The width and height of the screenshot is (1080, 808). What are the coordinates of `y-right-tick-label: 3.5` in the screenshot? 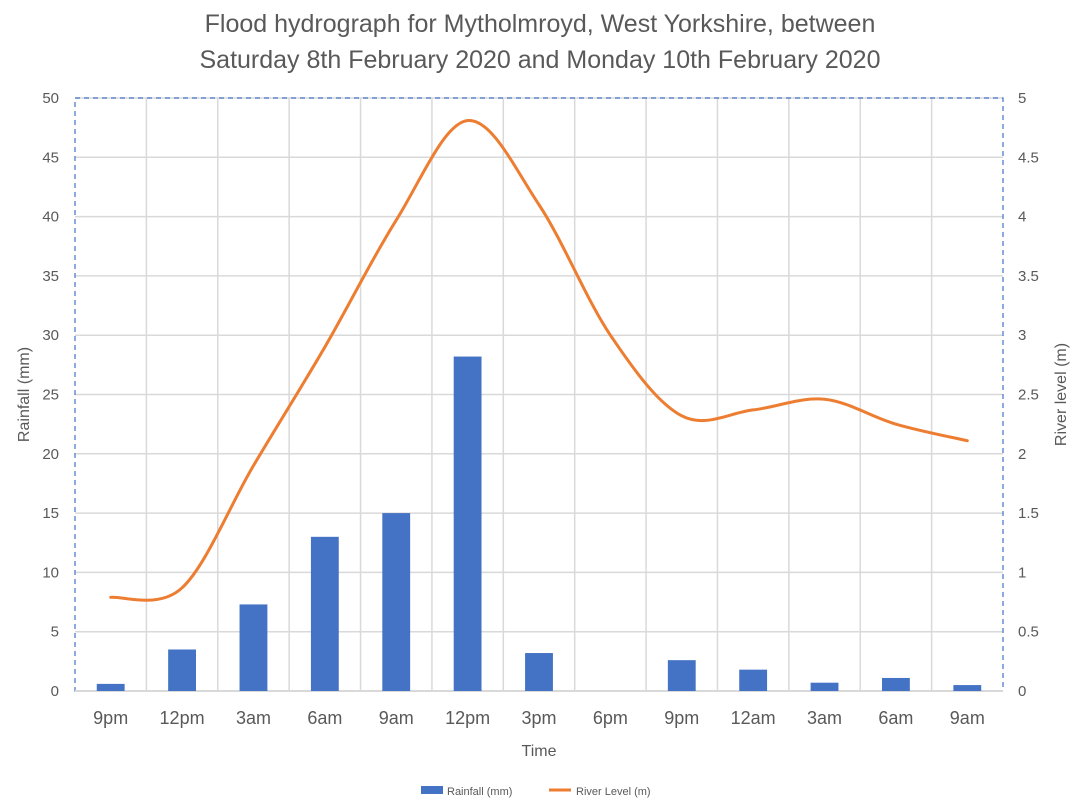 It's located at (1028, 276).